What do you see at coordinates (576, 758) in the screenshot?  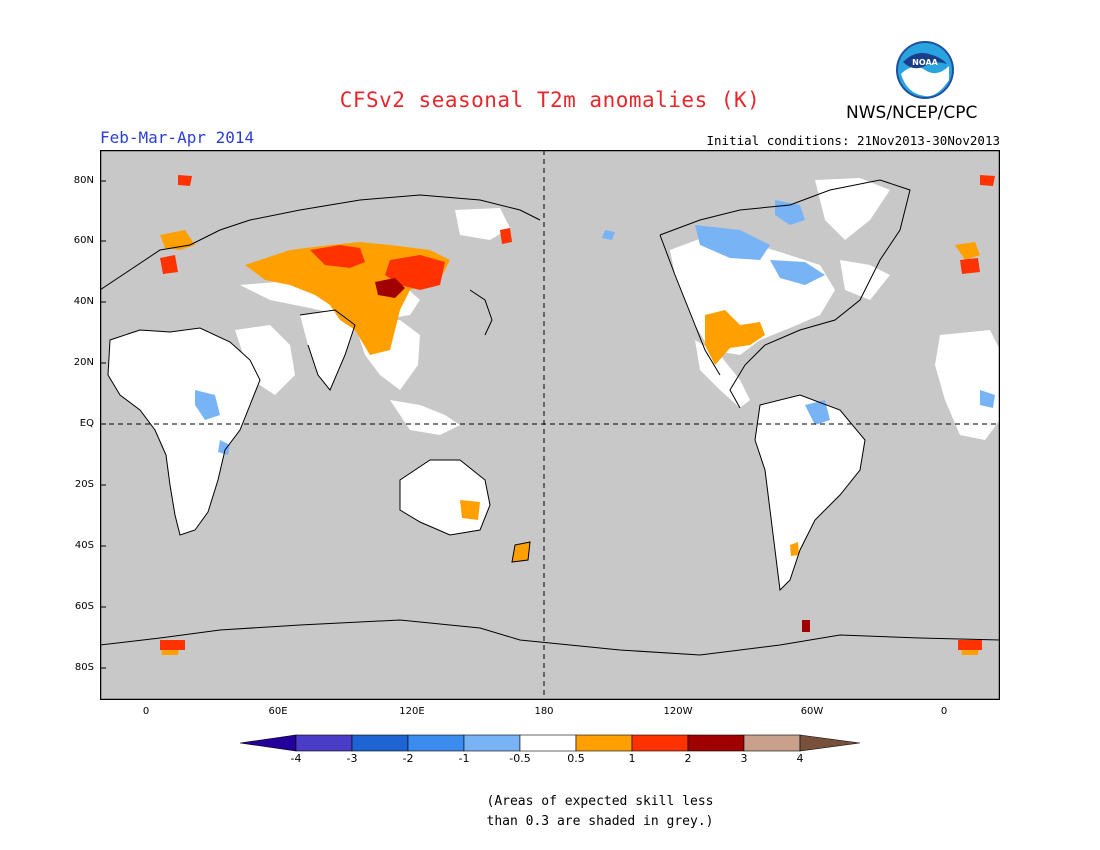 I see `legend-tick: 0.5` at bounding box center [576, 758].